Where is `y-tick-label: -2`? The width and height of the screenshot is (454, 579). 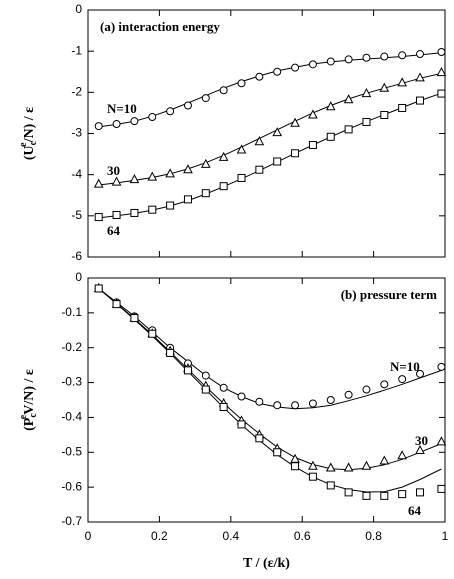 y-tick-label: -2 is located at coordinates (76, 92).